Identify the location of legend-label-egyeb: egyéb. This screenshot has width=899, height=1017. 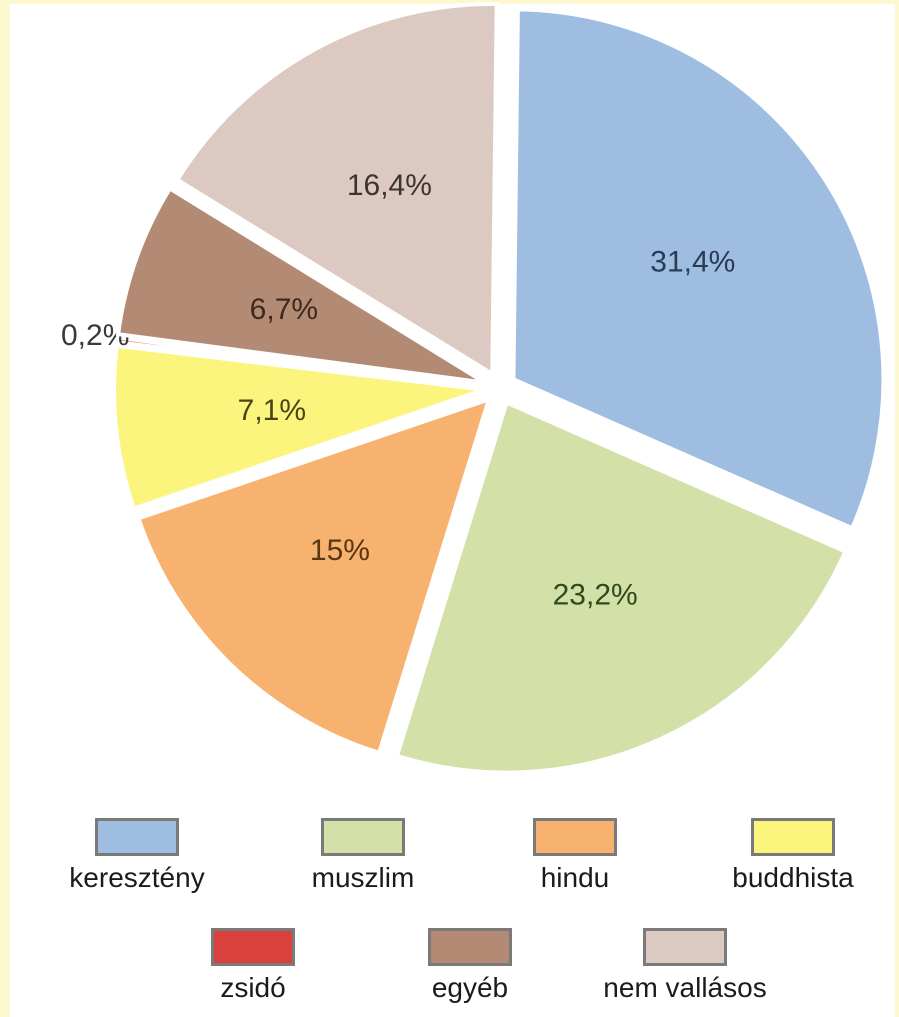
(470, 987).